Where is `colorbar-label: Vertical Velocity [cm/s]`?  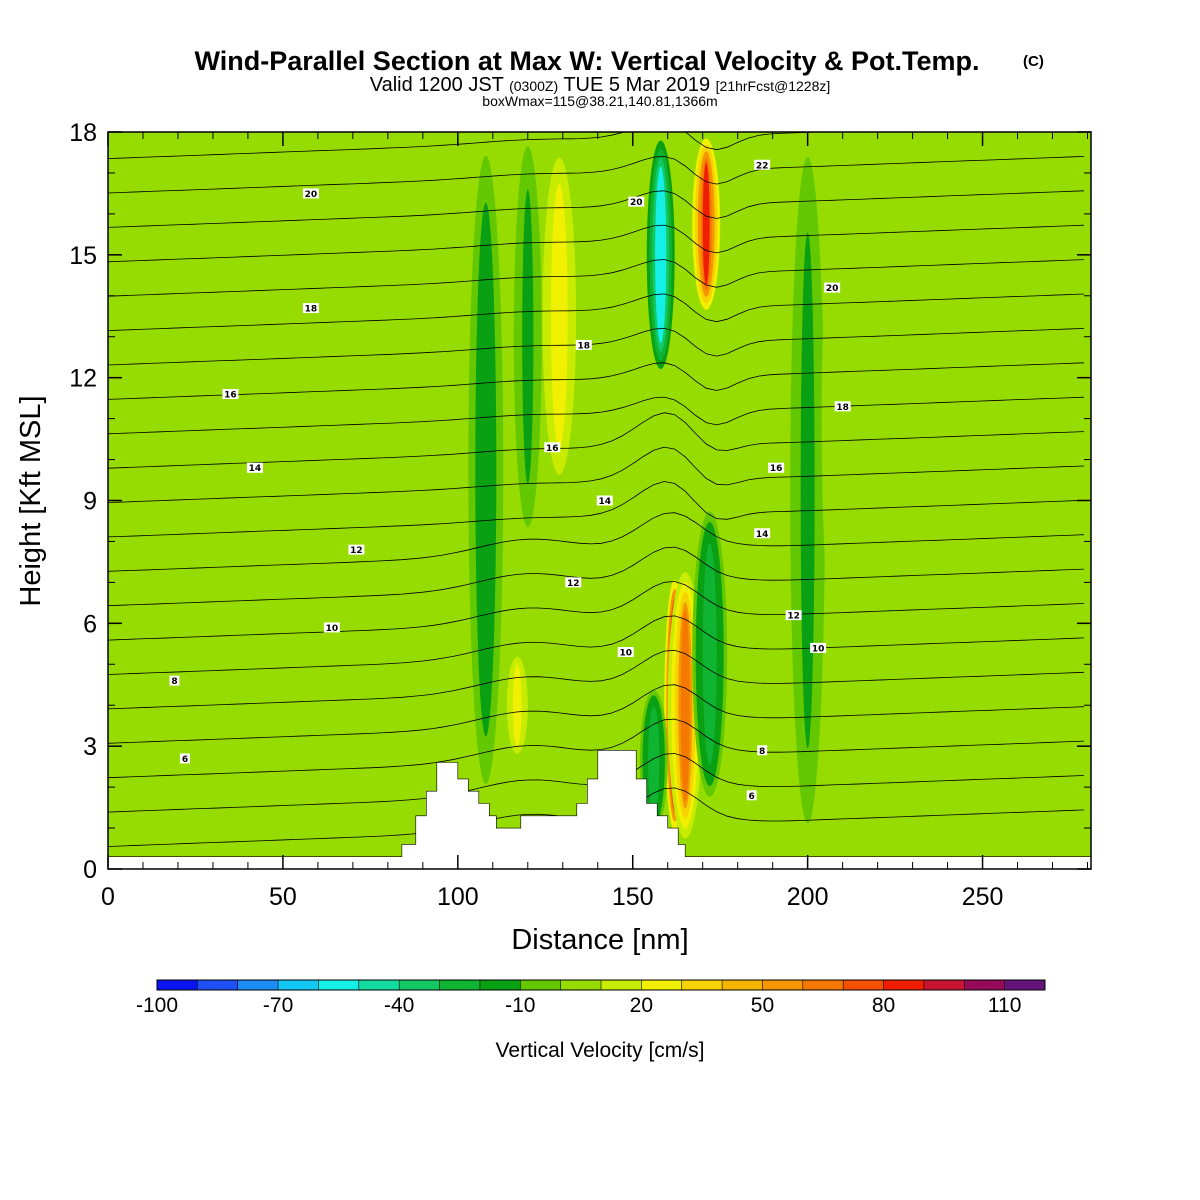 colorbar-label: Vertical Velocity [cm/s] is located at coordinates (600, 1050).